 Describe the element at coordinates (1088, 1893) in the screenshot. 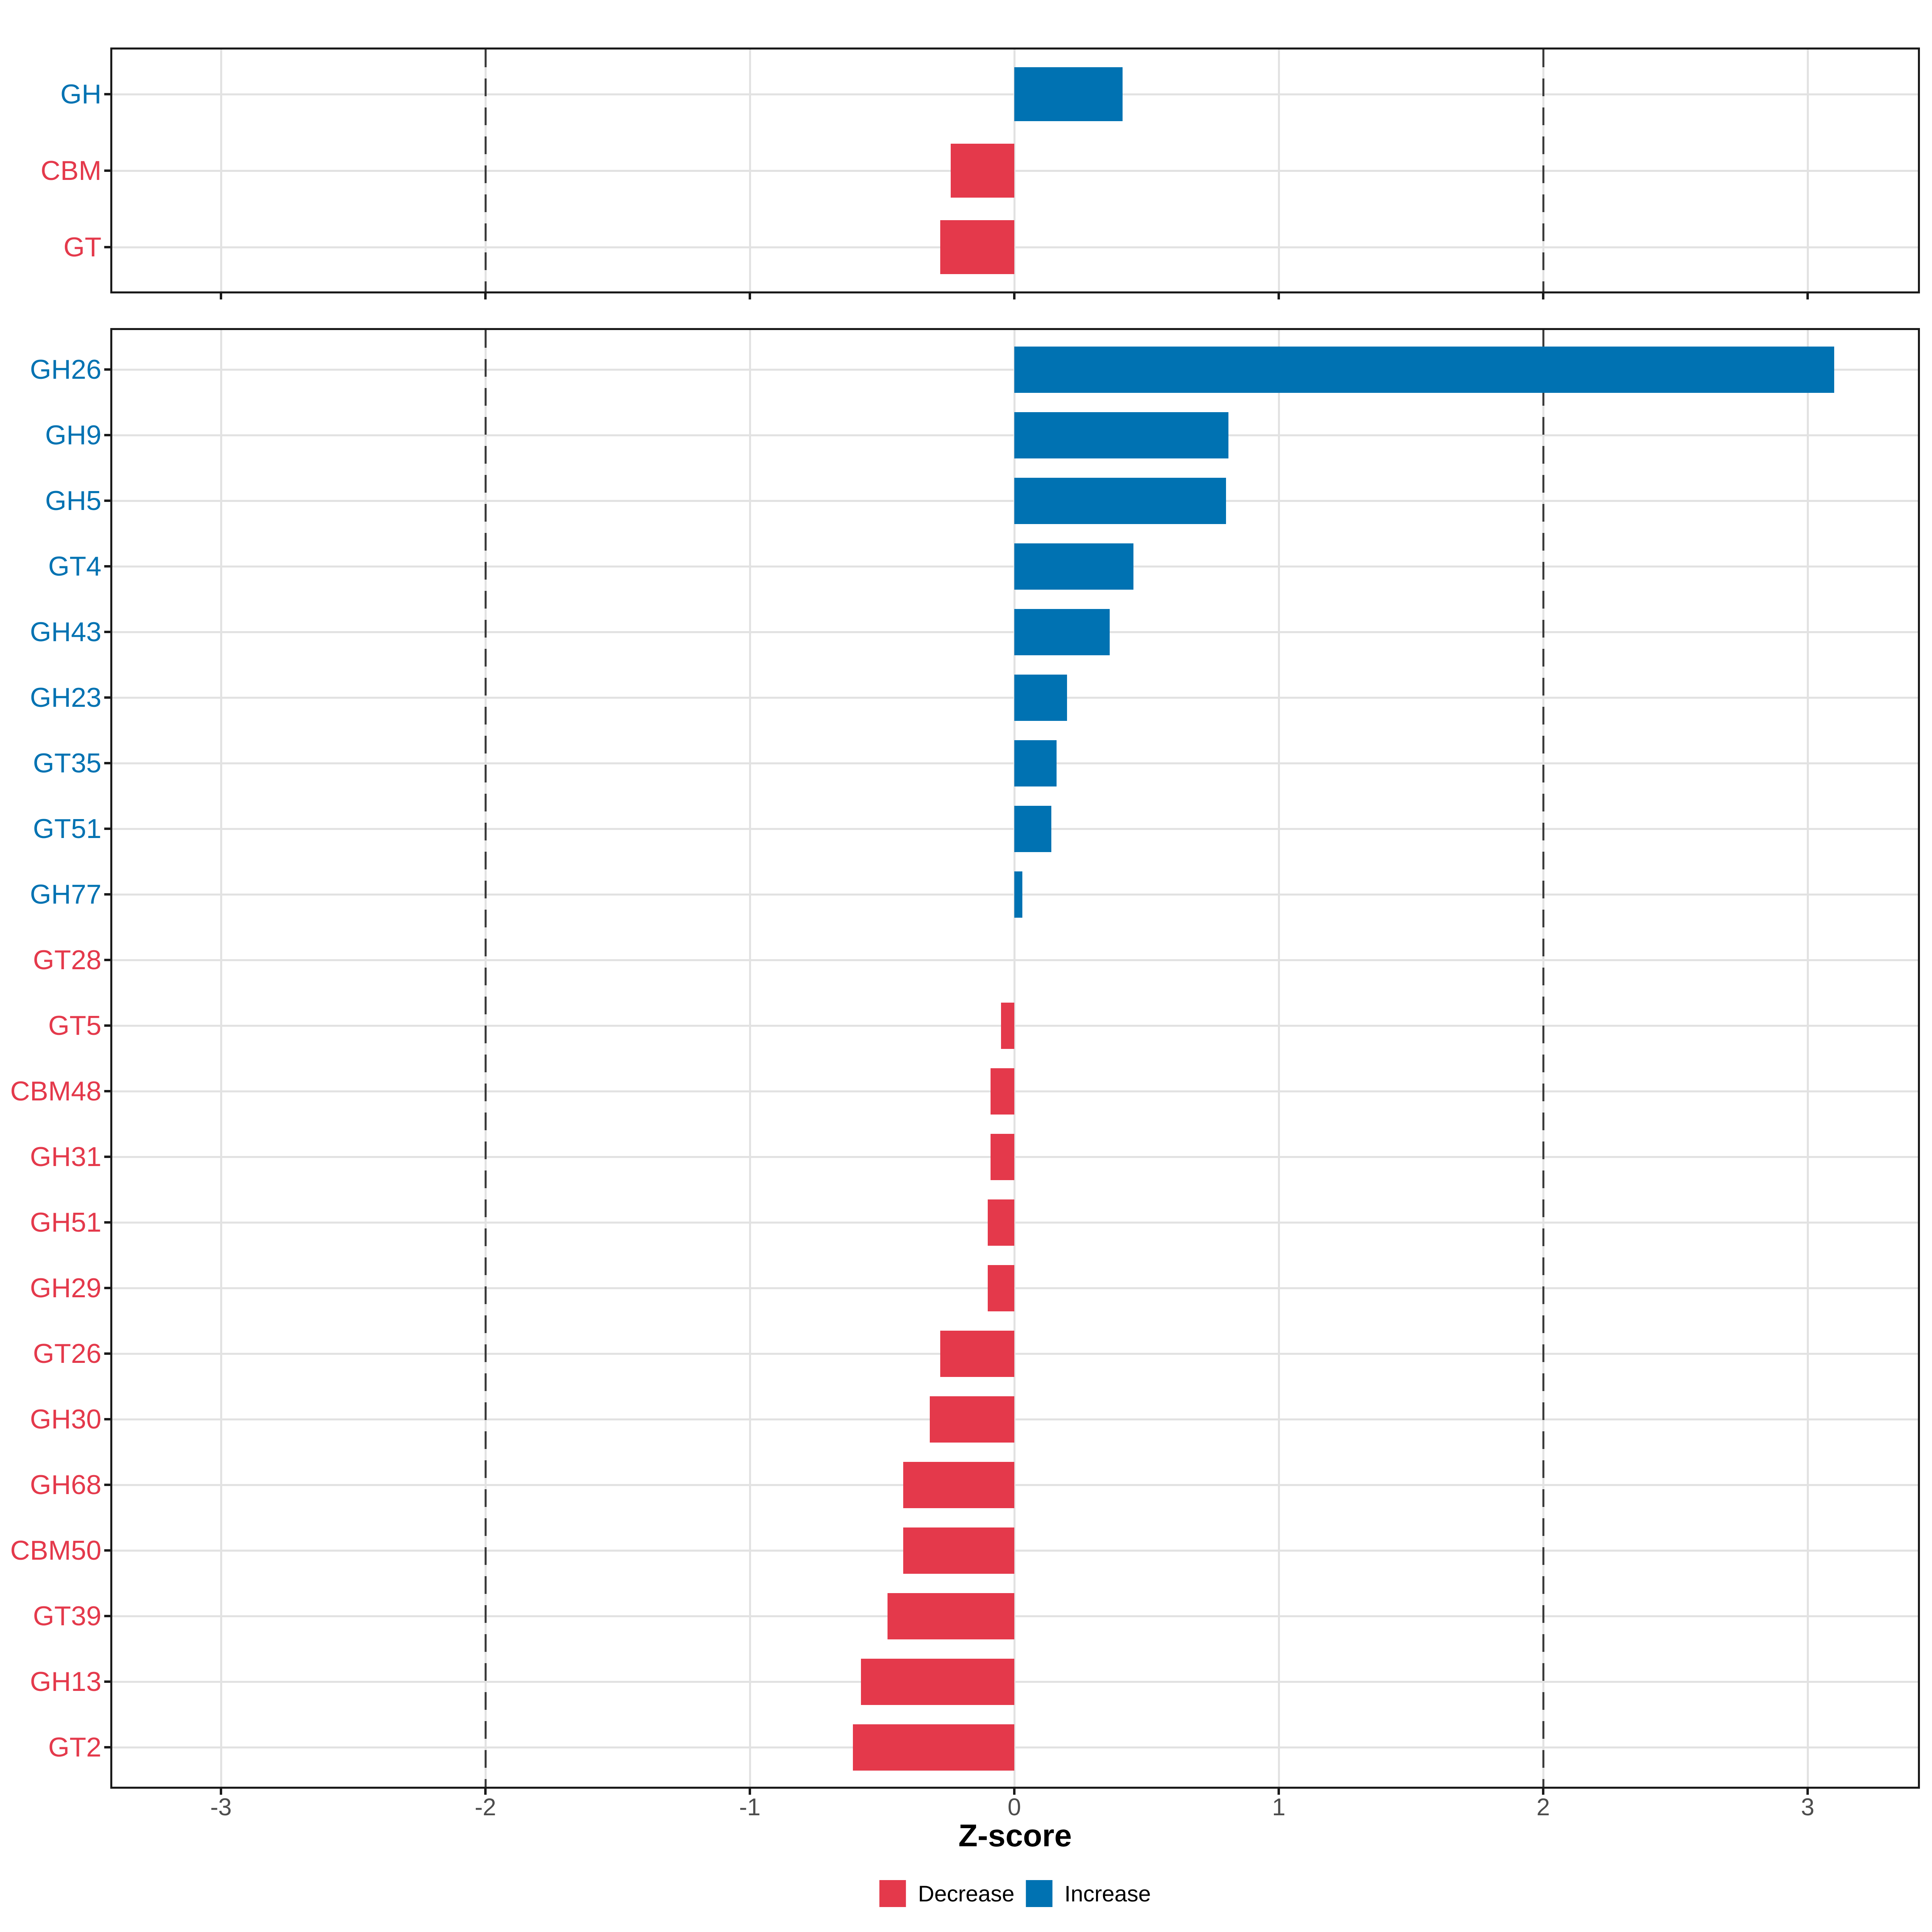

I see `legend-item-increase: Increase` at that location.